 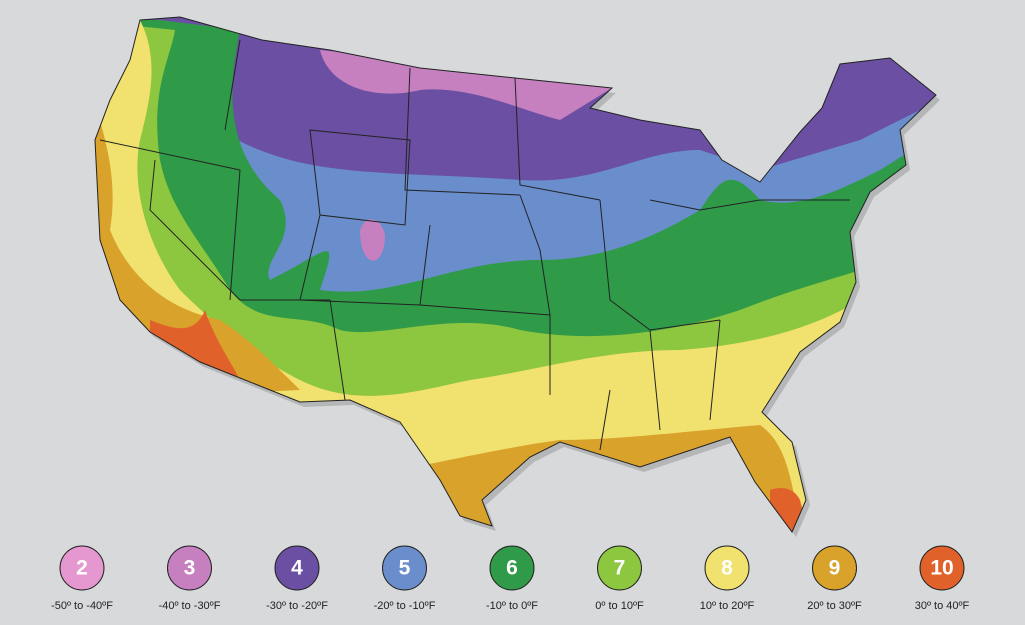 What do you see at coordinates (942, 606) in the screenshot?
I see `zone-range: 30º to 40ºF` at bounding box center [942, 606].